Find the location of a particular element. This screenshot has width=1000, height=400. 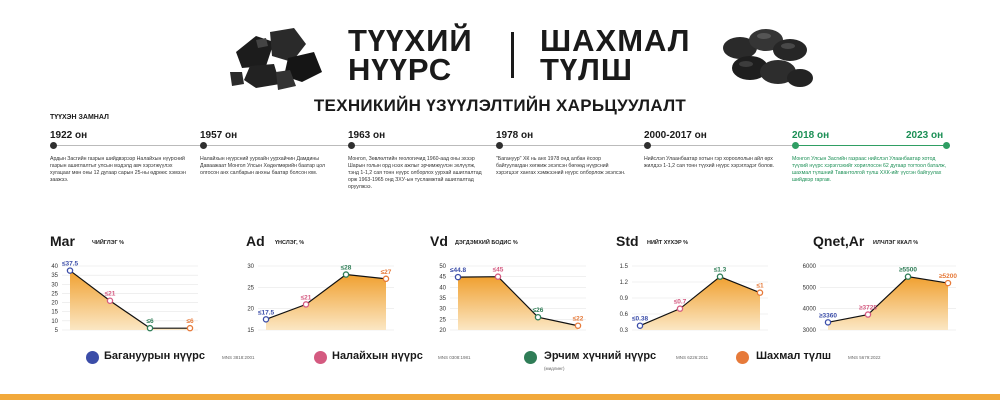

y-tick-label: 5 is located at coordinates (57, 331).